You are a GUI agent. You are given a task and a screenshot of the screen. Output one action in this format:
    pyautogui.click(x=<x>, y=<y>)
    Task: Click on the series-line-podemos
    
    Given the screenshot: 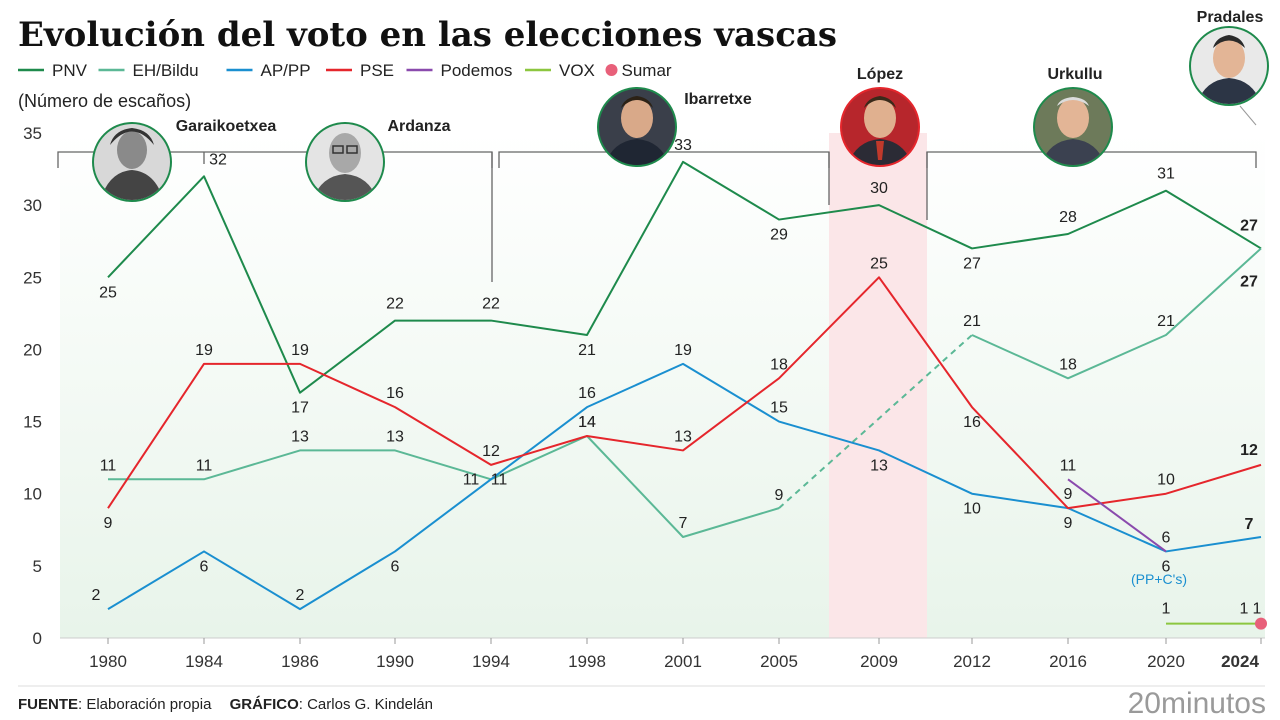 What is the action you would take?
    pyautogui.click(x=1117, y=515)
    